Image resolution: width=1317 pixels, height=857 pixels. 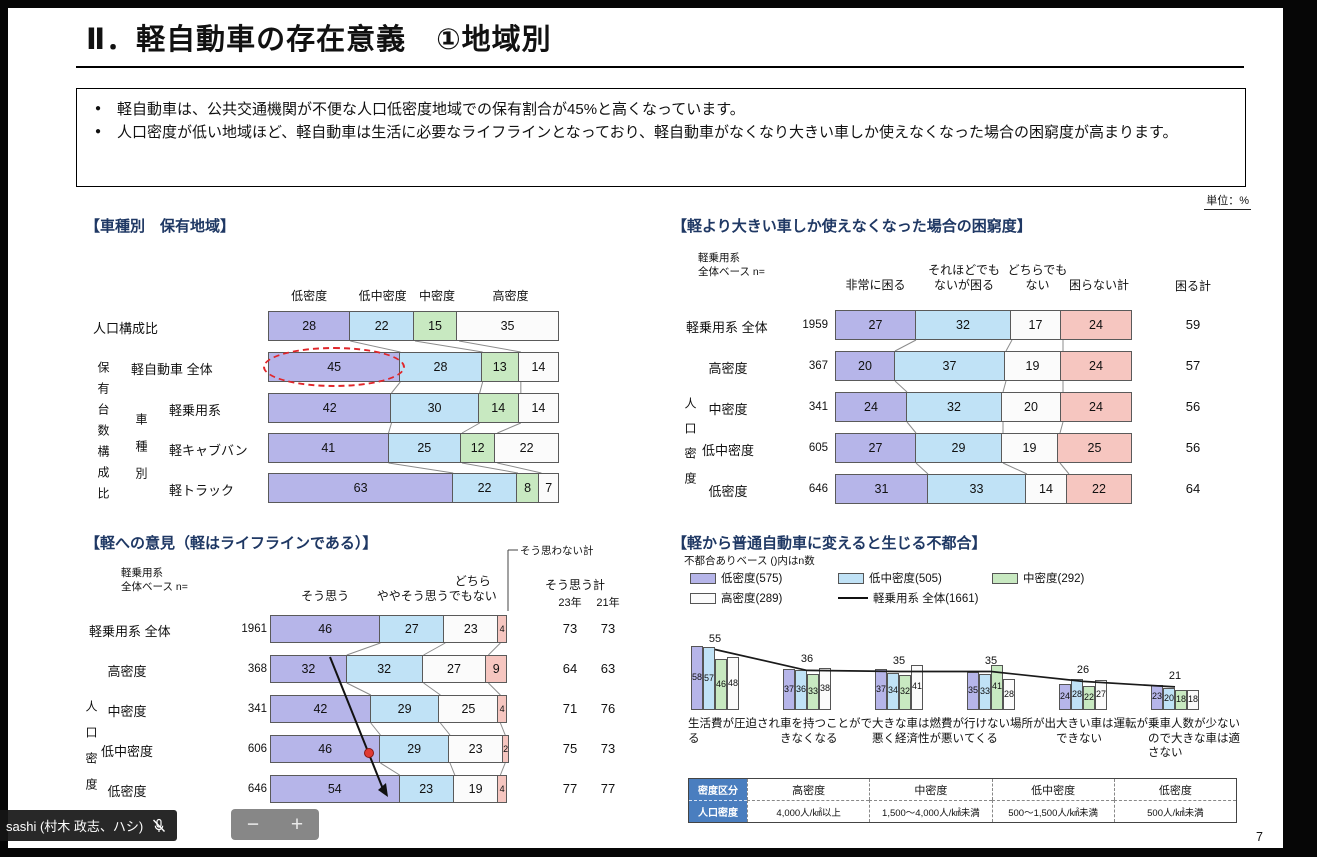 What do you see at coordinates (202, 490) in the screenshot?
I see `row-label: 軽トラック` at bounding box center [202, 490].